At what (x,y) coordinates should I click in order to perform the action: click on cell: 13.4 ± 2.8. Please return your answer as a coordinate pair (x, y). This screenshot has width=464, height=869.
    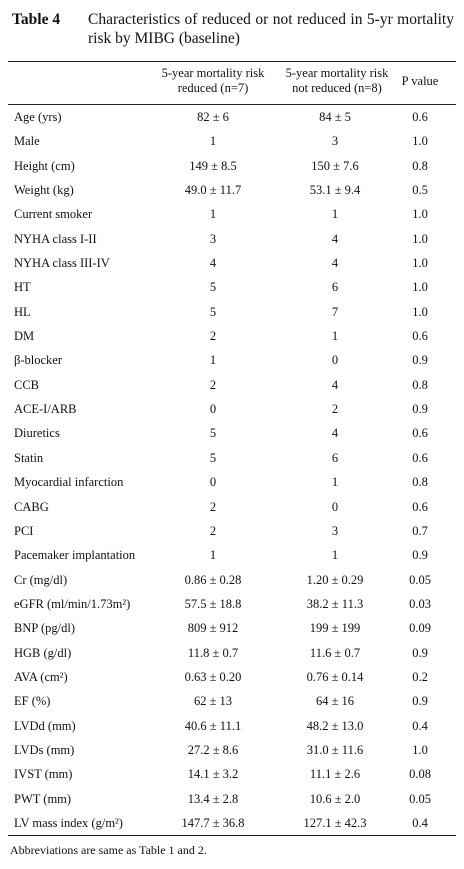
    Looking at the image, I should click on (213, 798).